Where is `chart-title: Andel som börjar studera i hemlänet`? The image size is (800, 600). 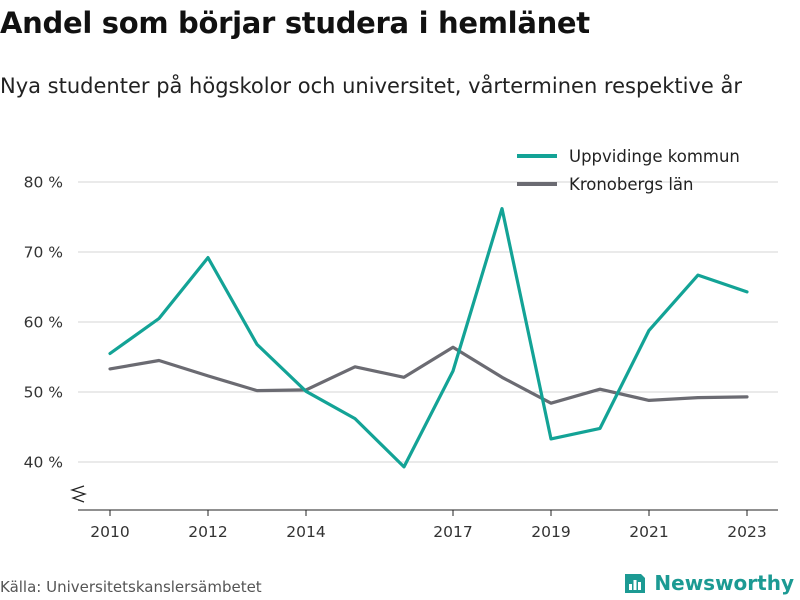 chart-title: Andel som börjar studera i hemlänet is located at coordinates (295, 23).